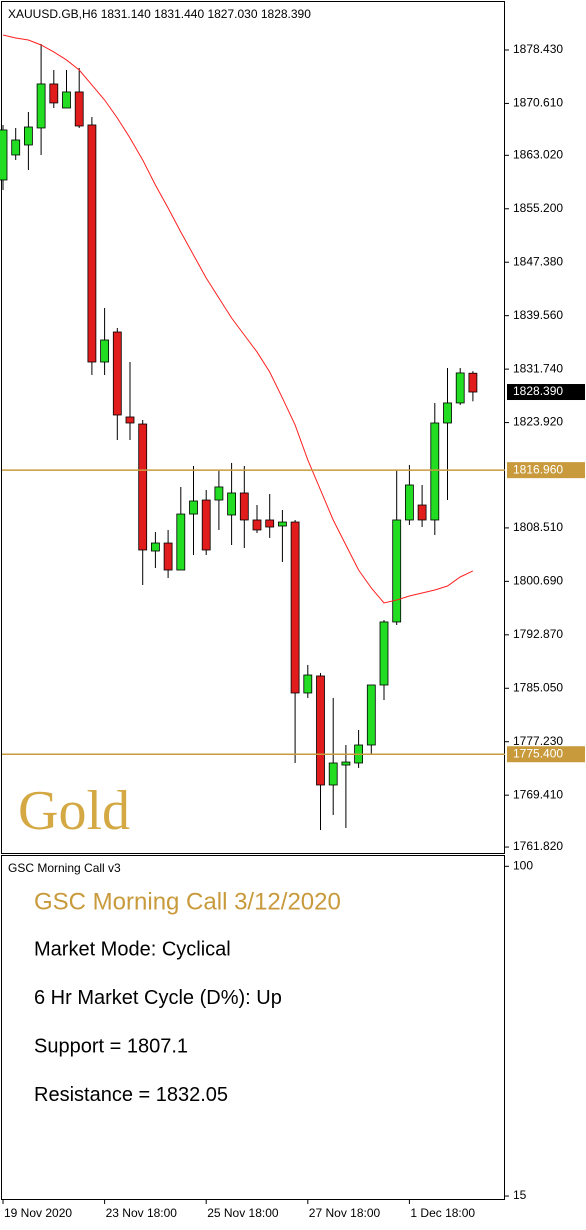 This screenshot has width=586, height=1230. Describe the element at coordinates (38, 1213) in the screenshot. I see `x-tick-label: 19 Nov 2020` at that location.